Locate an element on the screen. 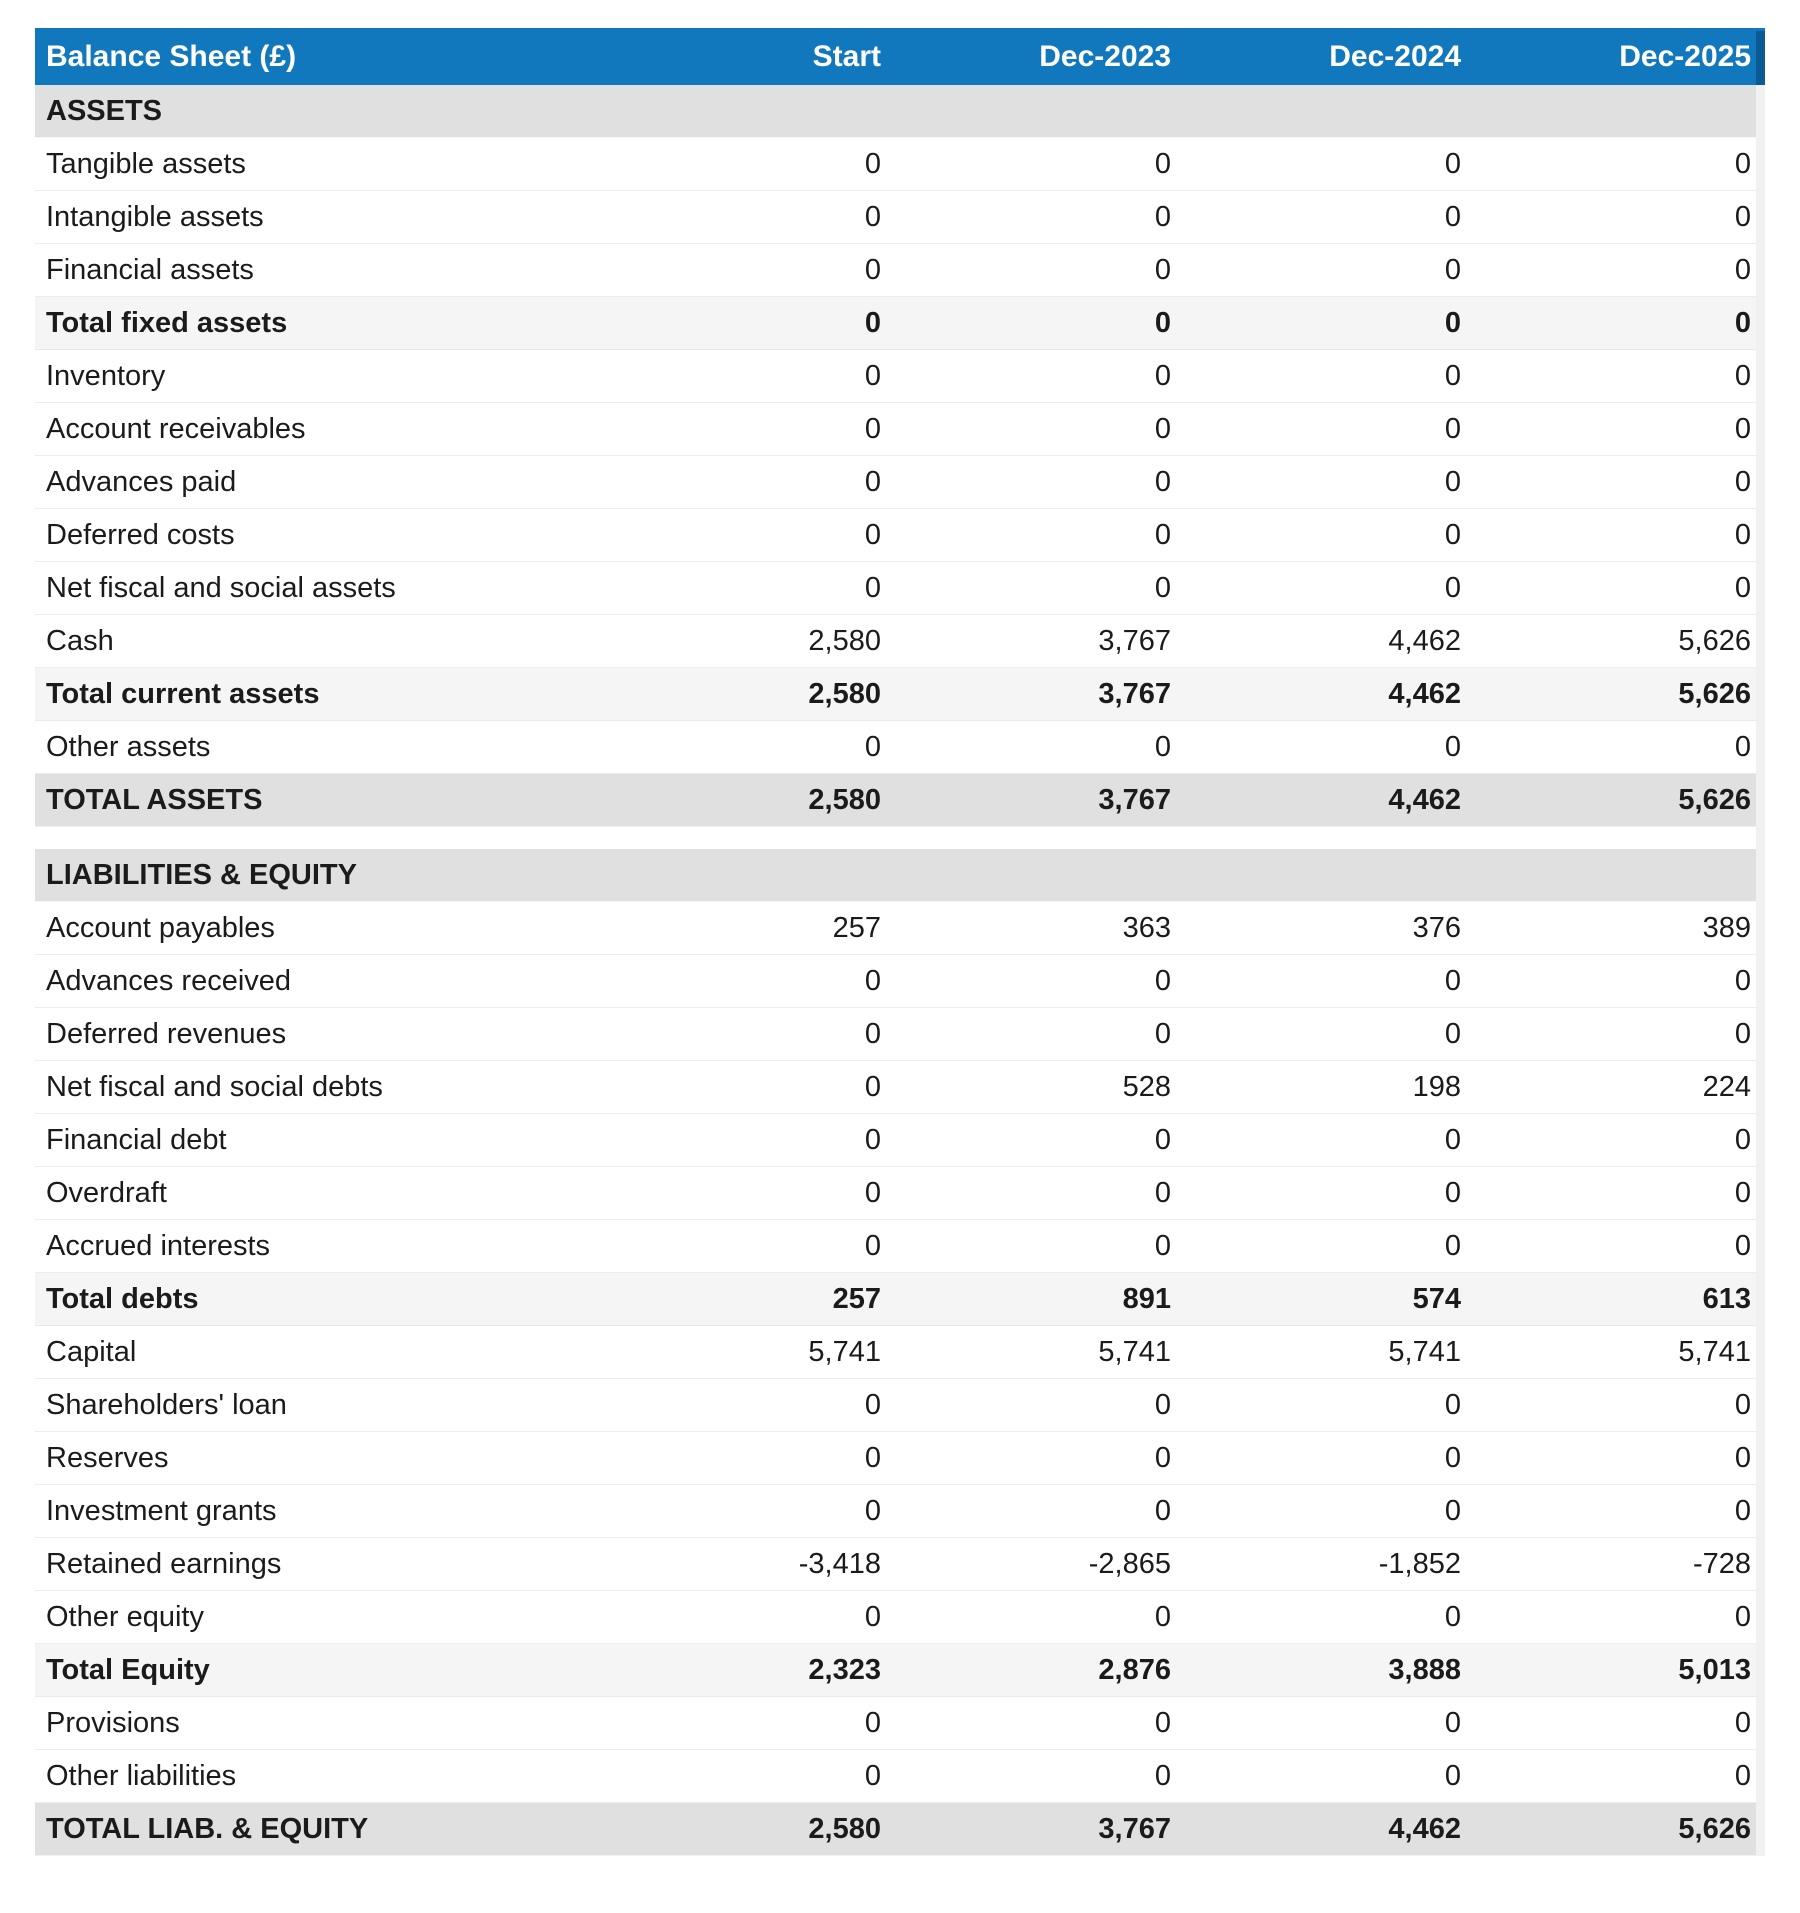  row-label: Net fiscal and social debts is located at coordinates (214, 1086).